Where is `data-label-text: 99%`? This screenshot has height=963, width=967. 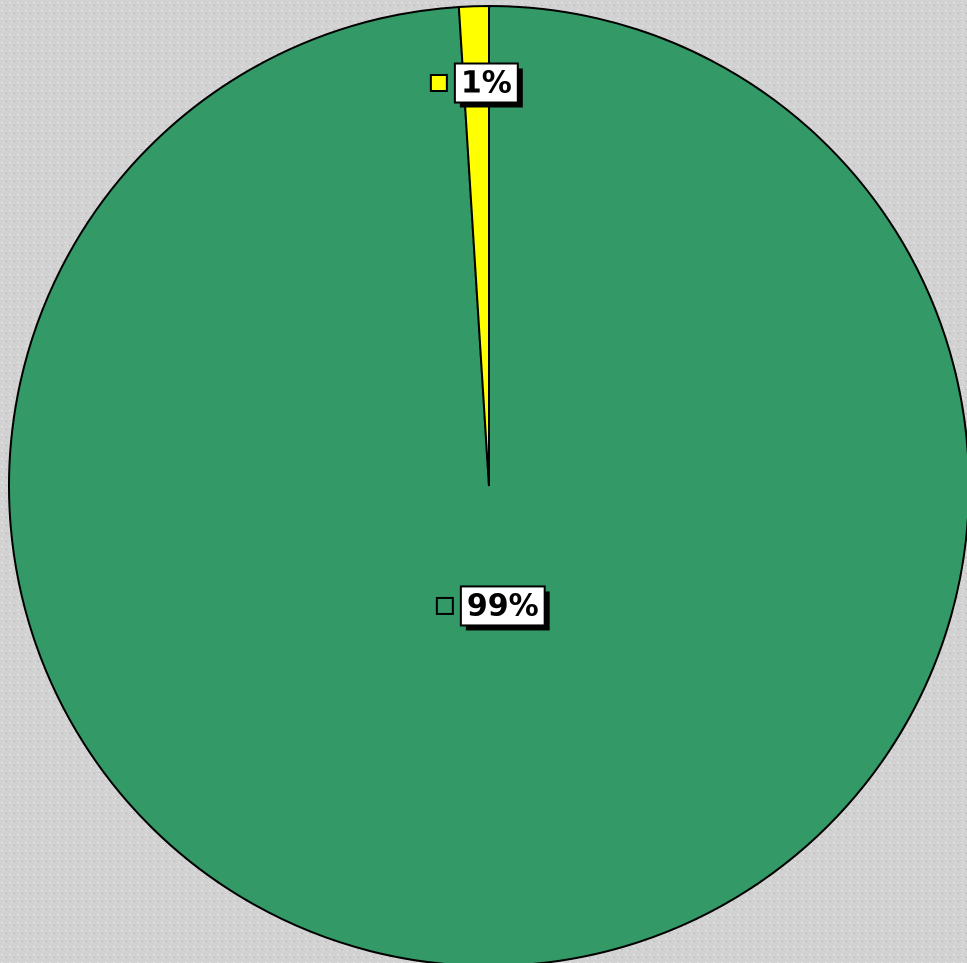
data-label-text: 99% is located at coordinates (503, 605).